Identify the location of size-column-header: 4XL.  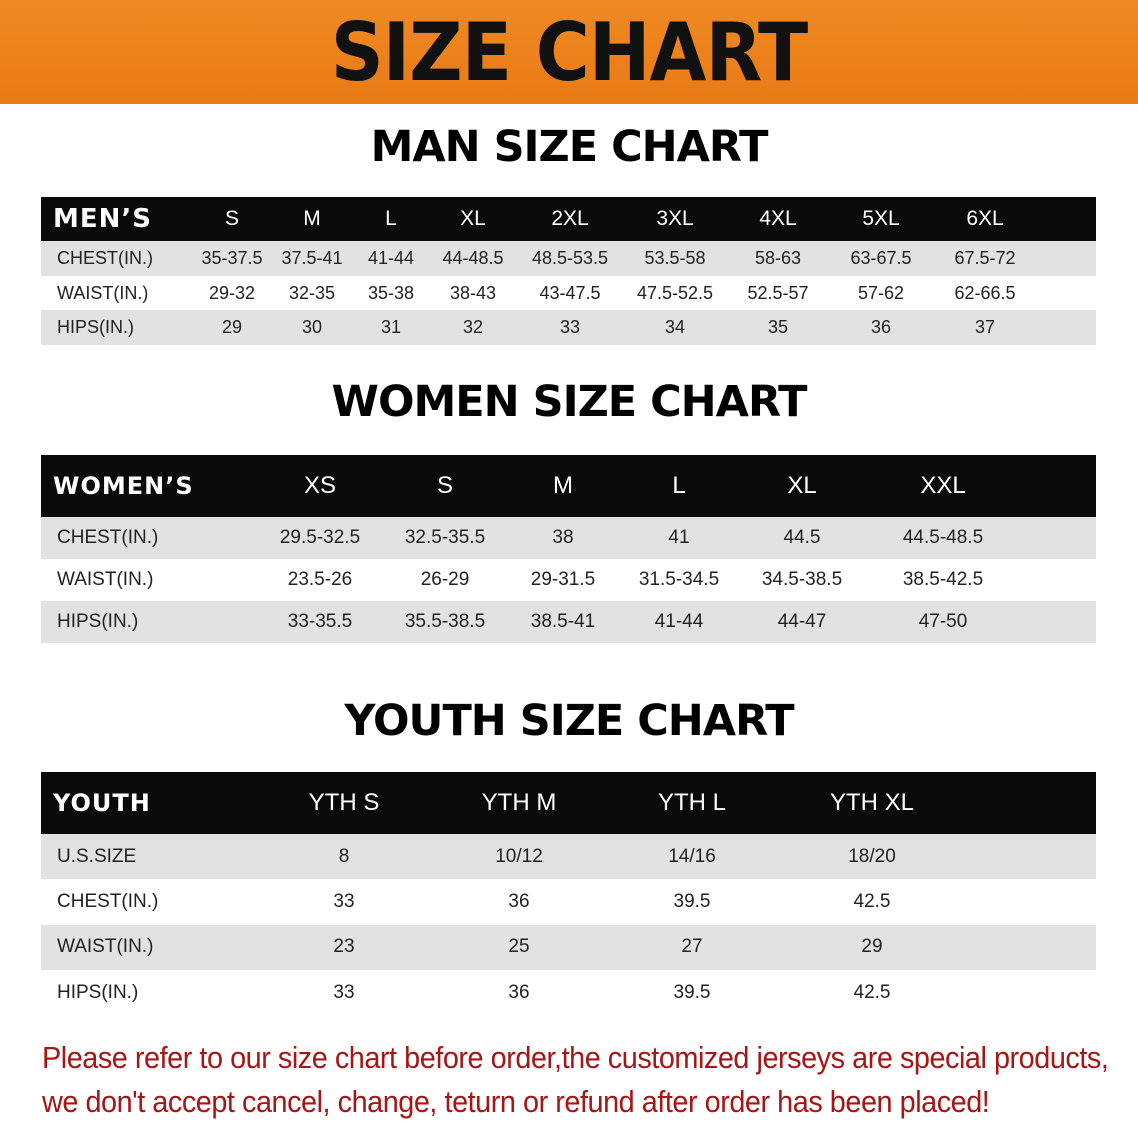
(778, 219).